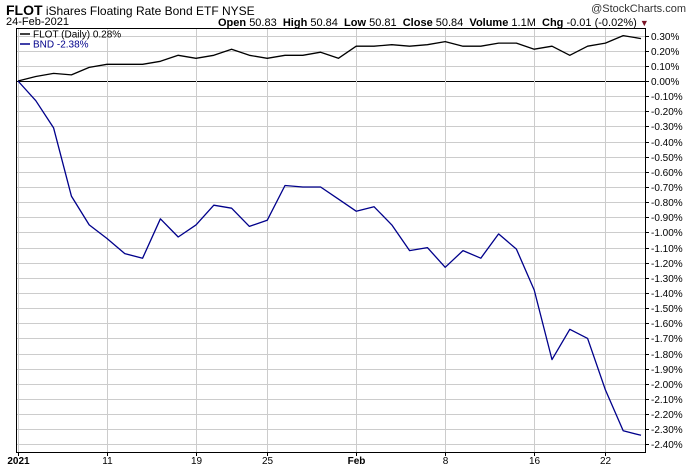 Image resolution: width=700 pixels, height=466 pixels. What do you see at coordinates (667, 112) in the screenshot?
I see `y-tick-label: -0.20%` at bounding box center [667, 112].